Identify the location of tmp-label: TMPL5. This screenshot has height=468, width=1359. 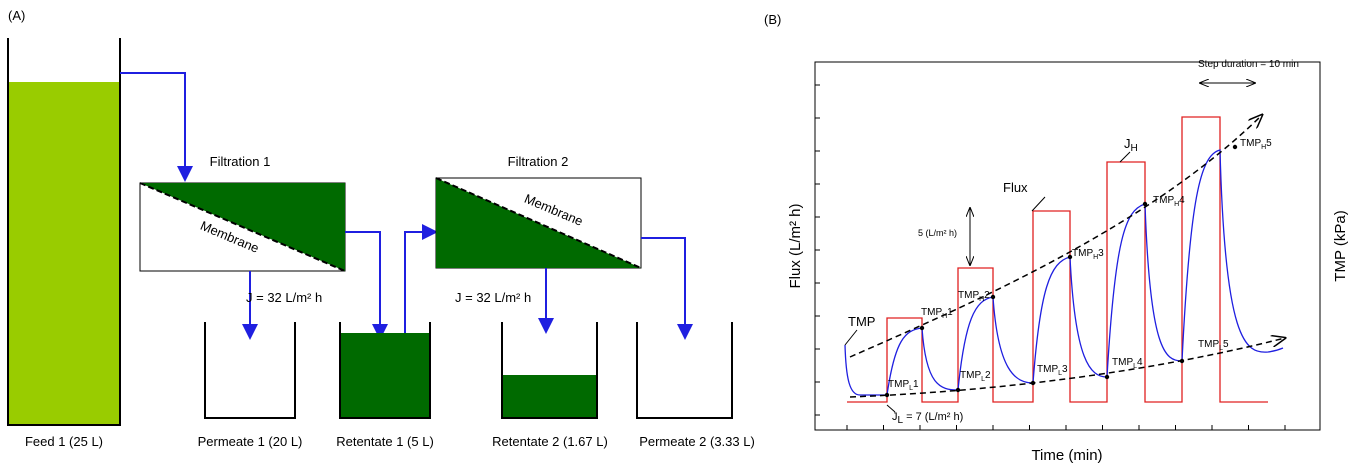
(1213, 345).